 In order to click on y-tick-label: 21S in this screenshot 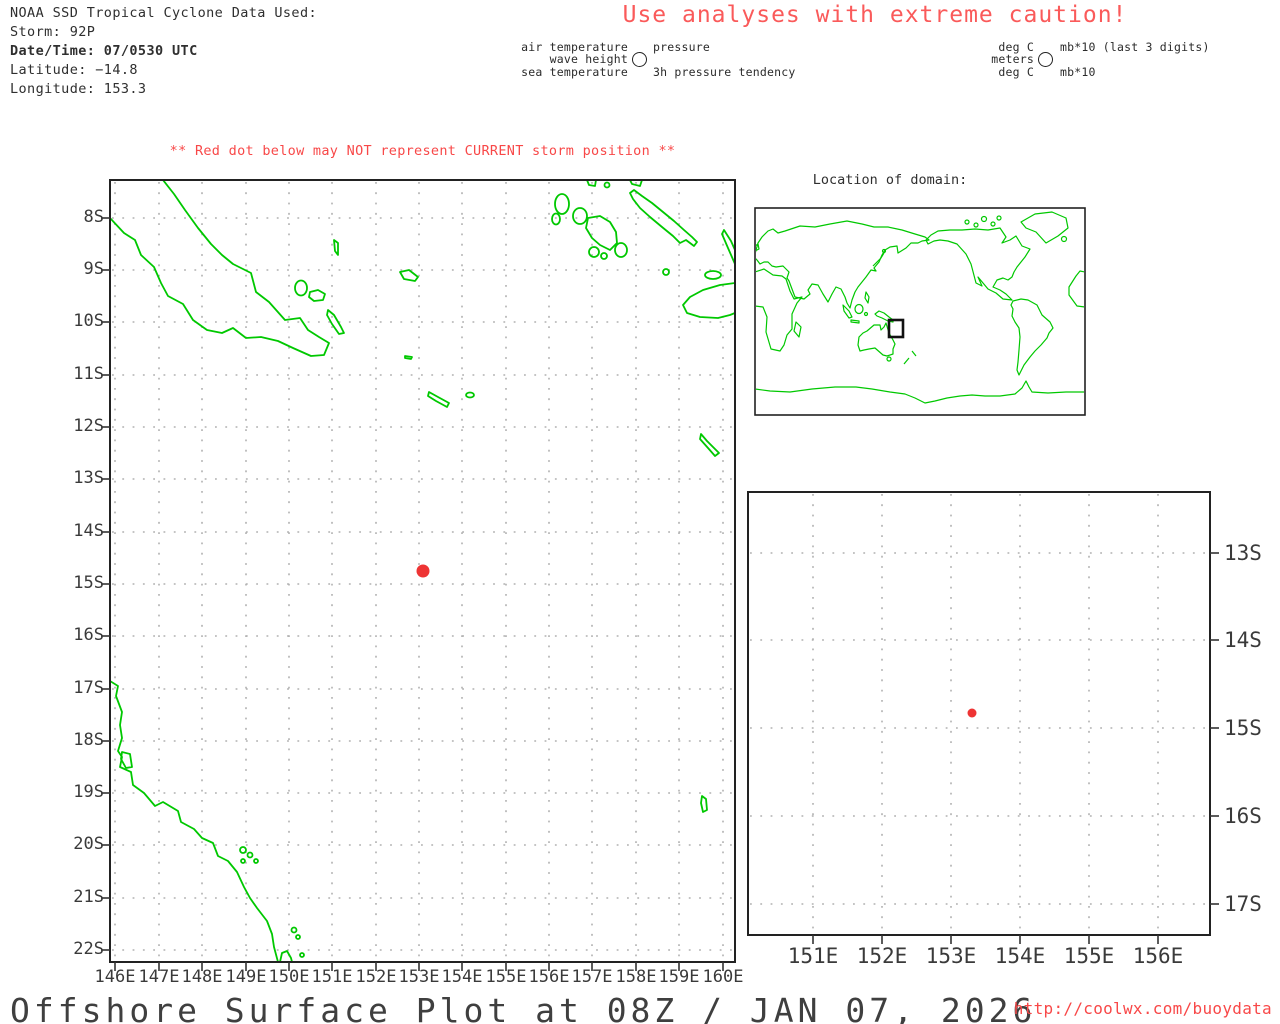, I will do `click(88, 897)`.